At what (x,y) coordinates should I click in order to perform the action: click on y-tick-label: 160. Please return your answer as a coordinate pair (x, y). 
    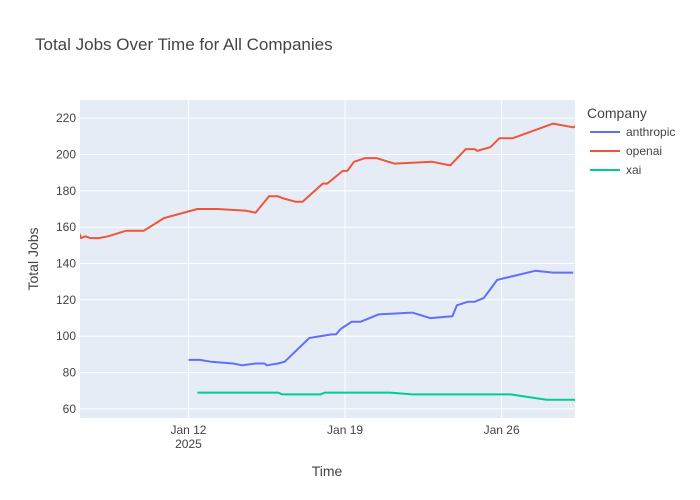
    Looking at the image, I should click on (66, 227).